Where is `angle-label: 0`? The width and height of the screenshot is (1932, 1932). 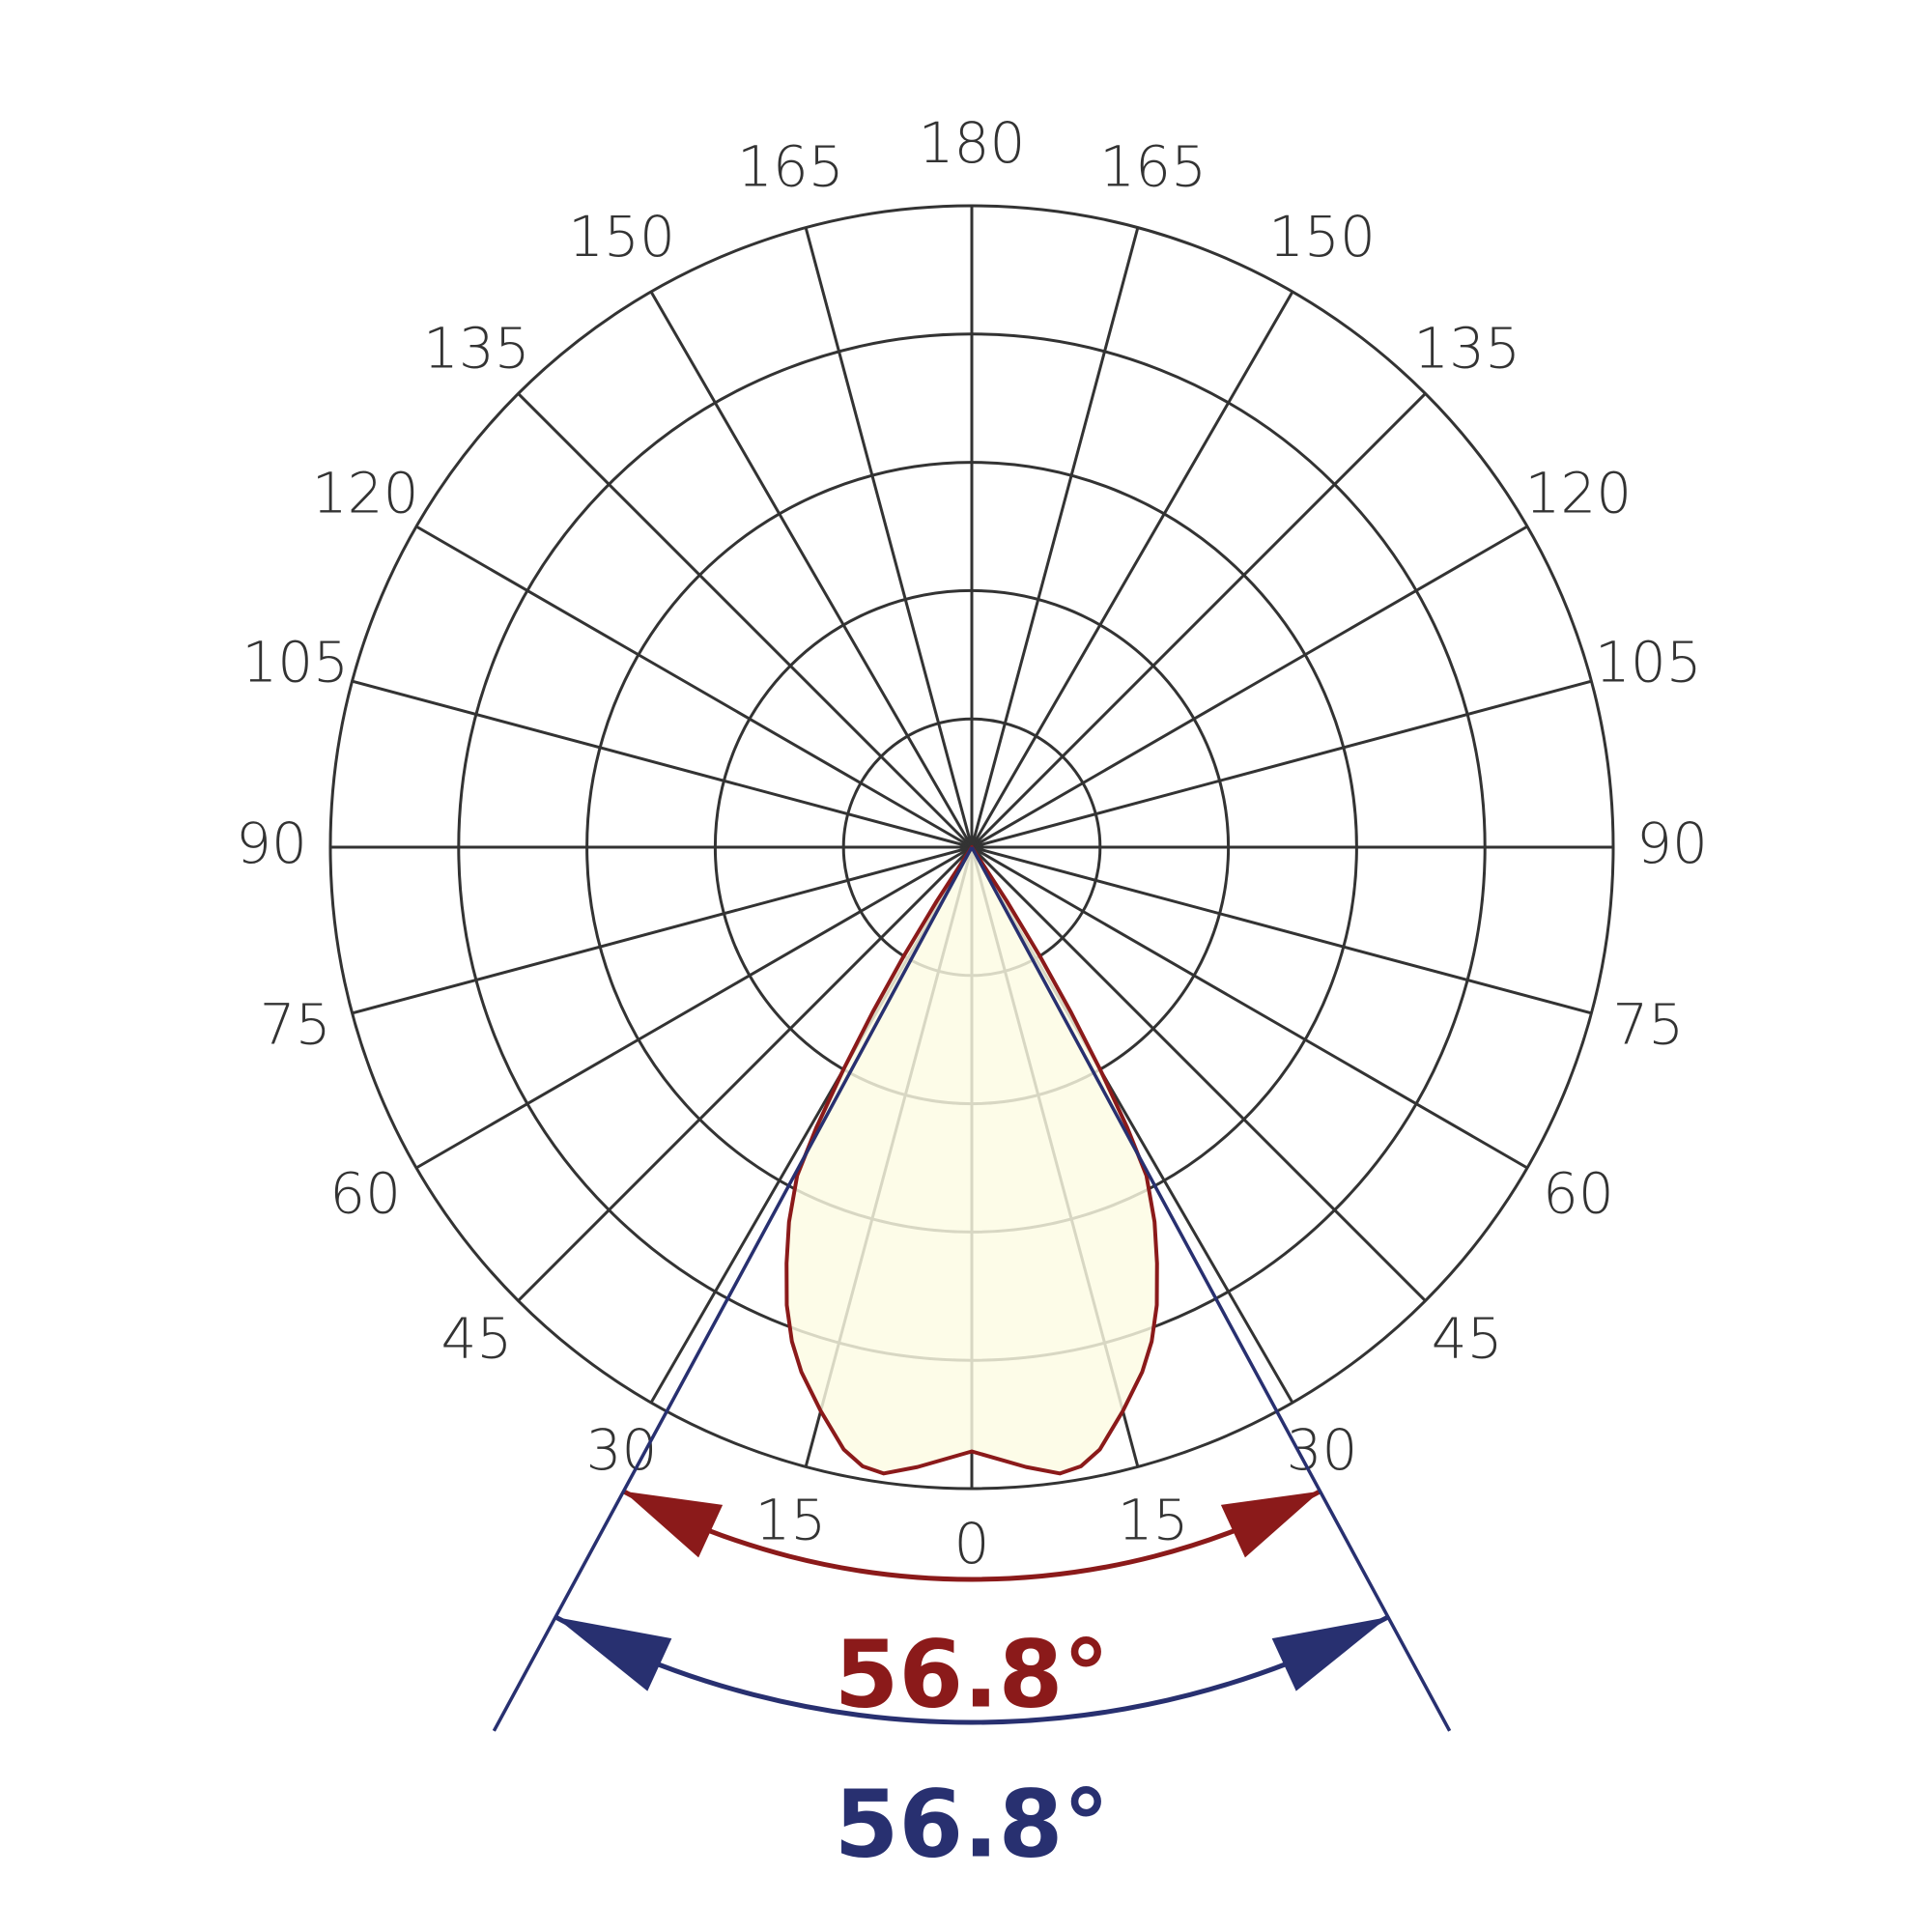 angle-label: 0 is located at coordinates (972, 1544).